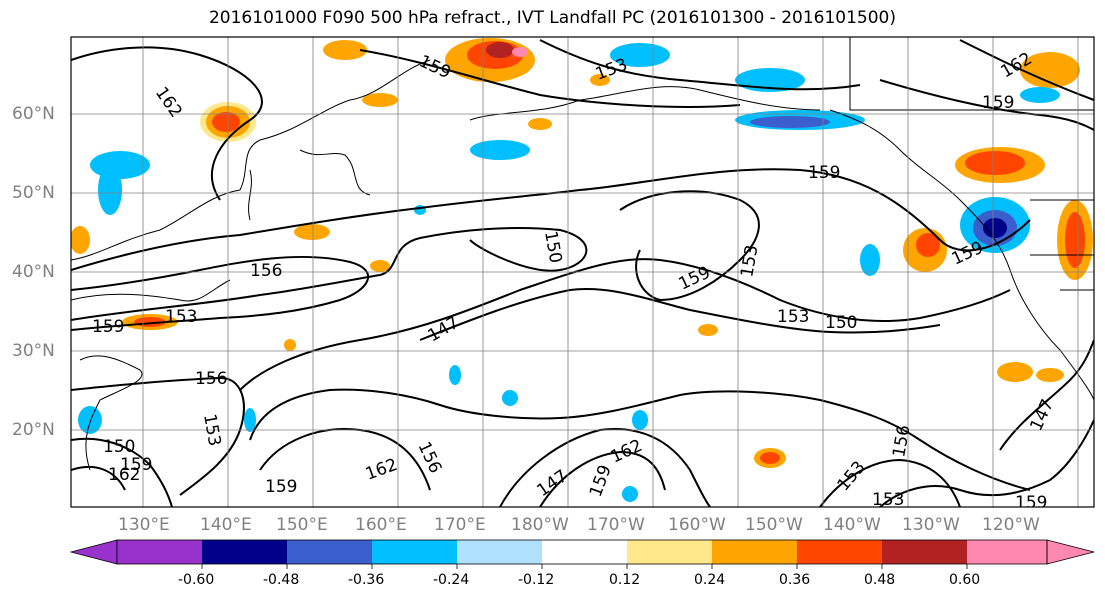  Describe the element at coordinates (625, 580) in the screenshot. I see `colorbar-tick-label: 0.12` at that location.